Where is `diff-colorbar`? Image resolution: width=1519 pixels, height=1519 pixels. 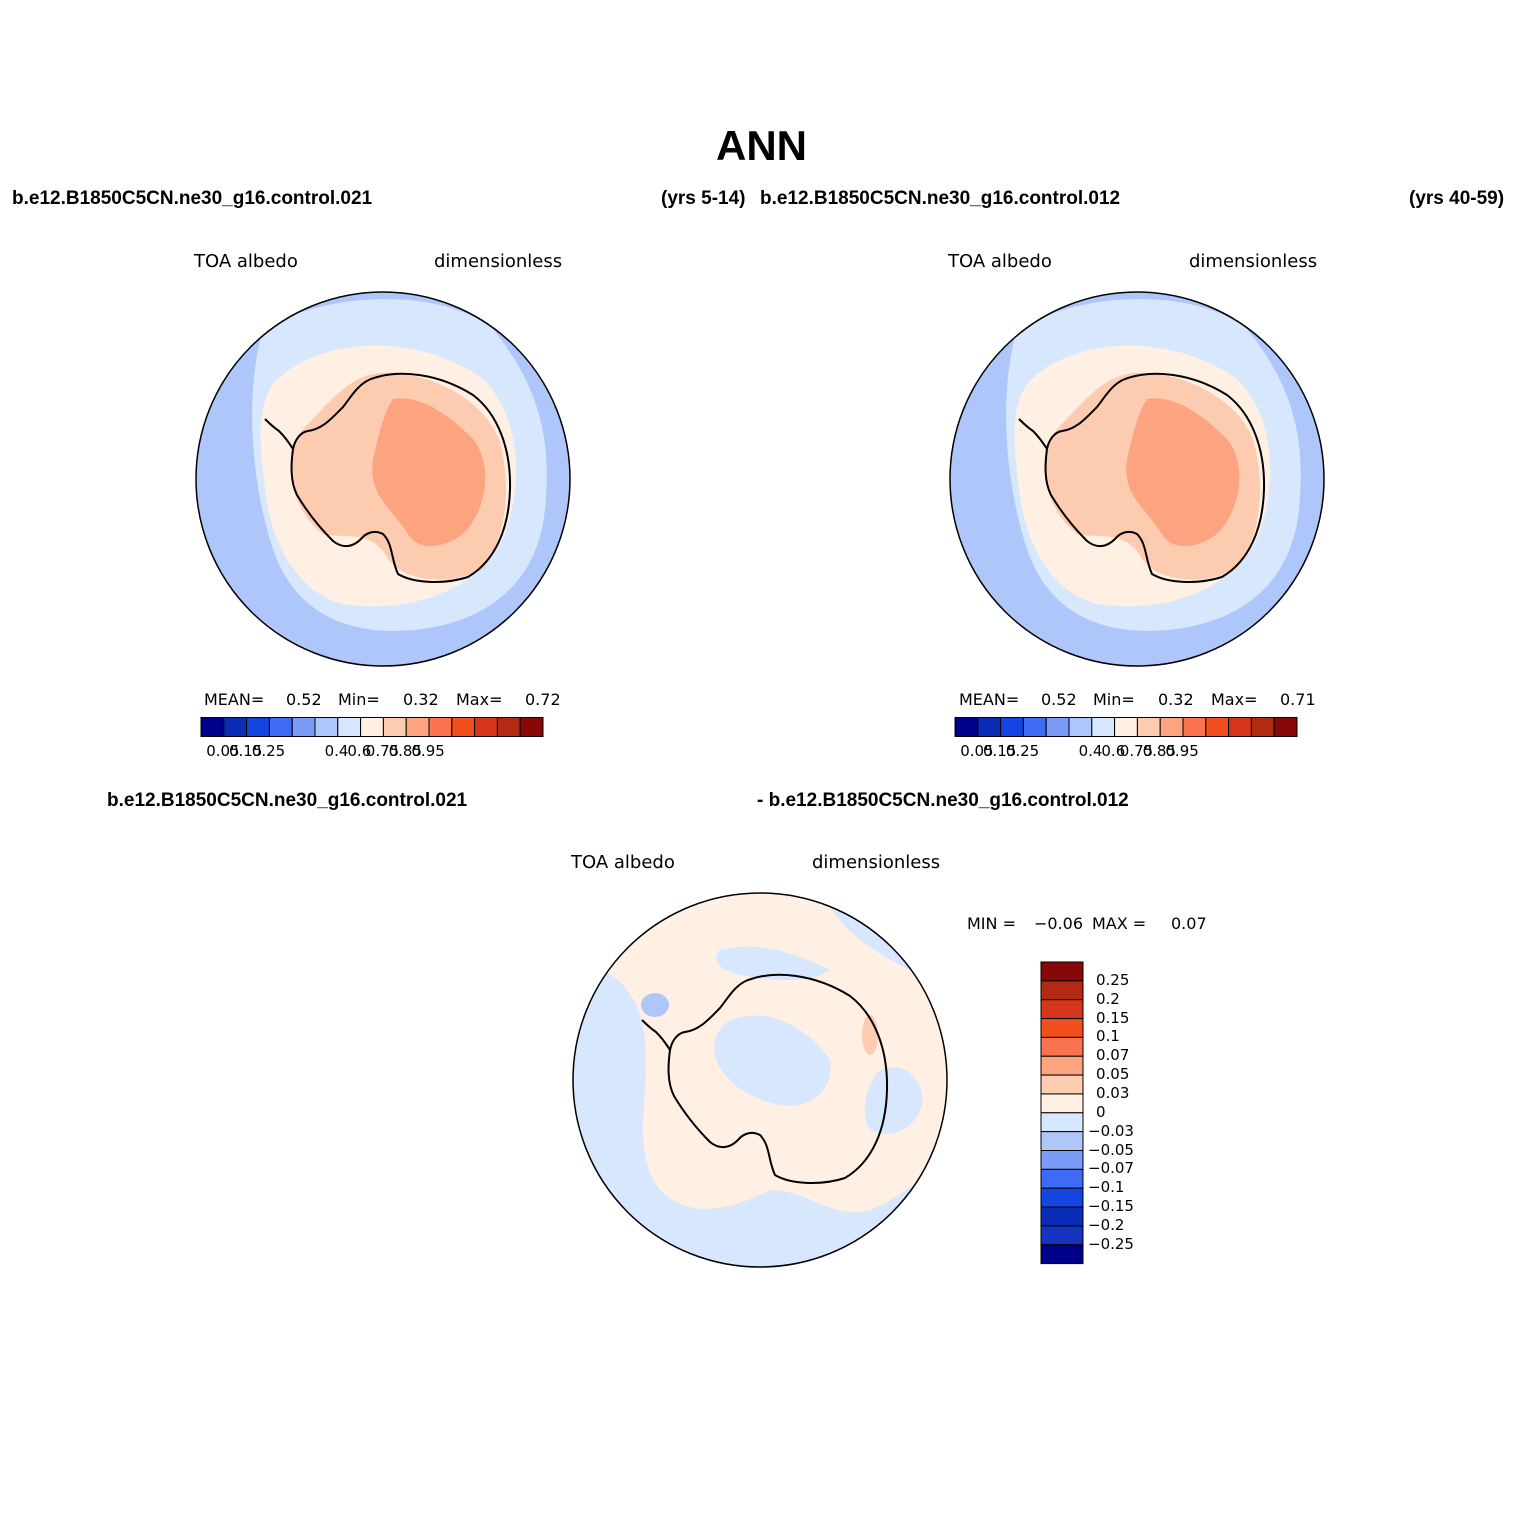 diff-colorbar is located at coordinates (1062, 1113).